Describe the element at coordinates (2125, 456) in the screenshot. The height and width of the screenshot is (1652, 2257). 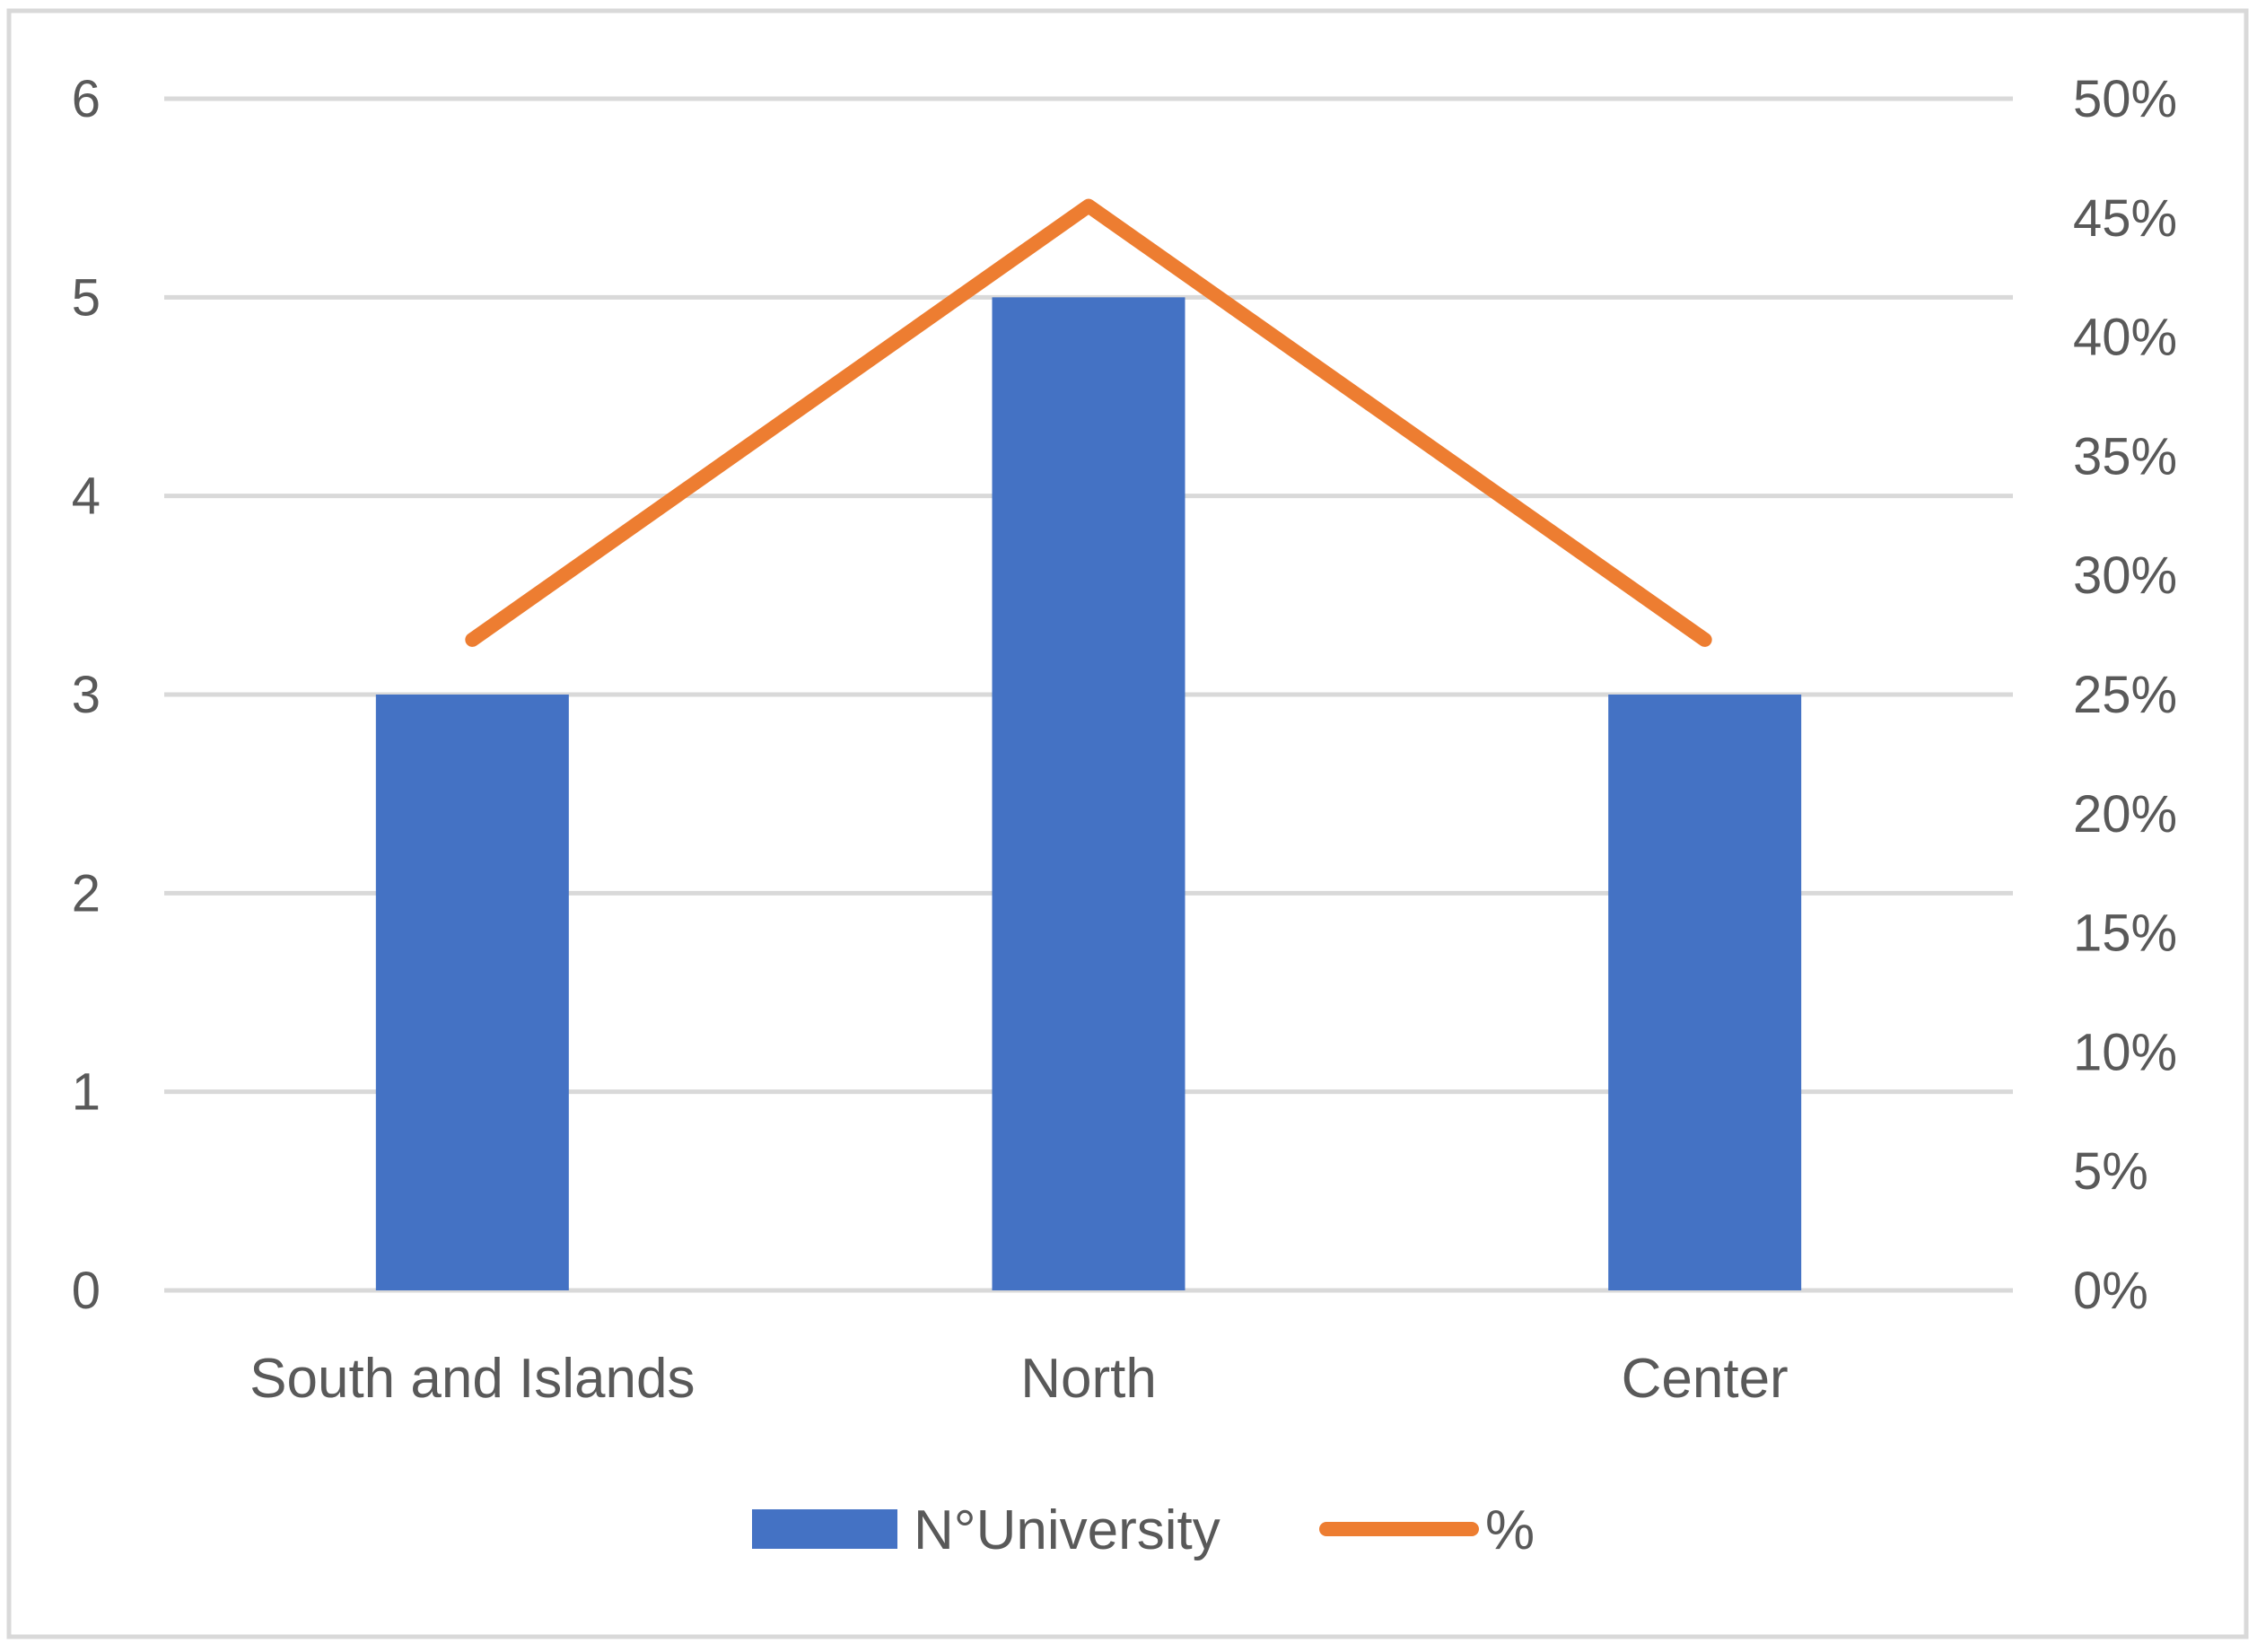
I see `right-axis-tick-label: 35%` at that location.